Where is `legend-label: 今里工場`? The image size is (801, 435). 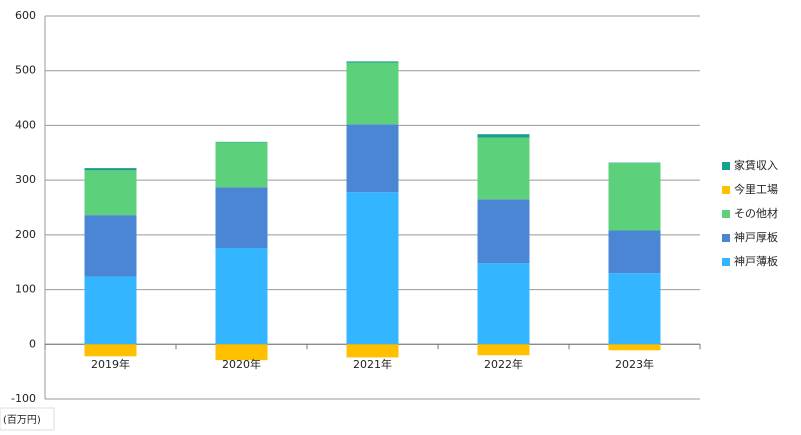 legend-label: 今里工場 is located at coordinates (756, 189).